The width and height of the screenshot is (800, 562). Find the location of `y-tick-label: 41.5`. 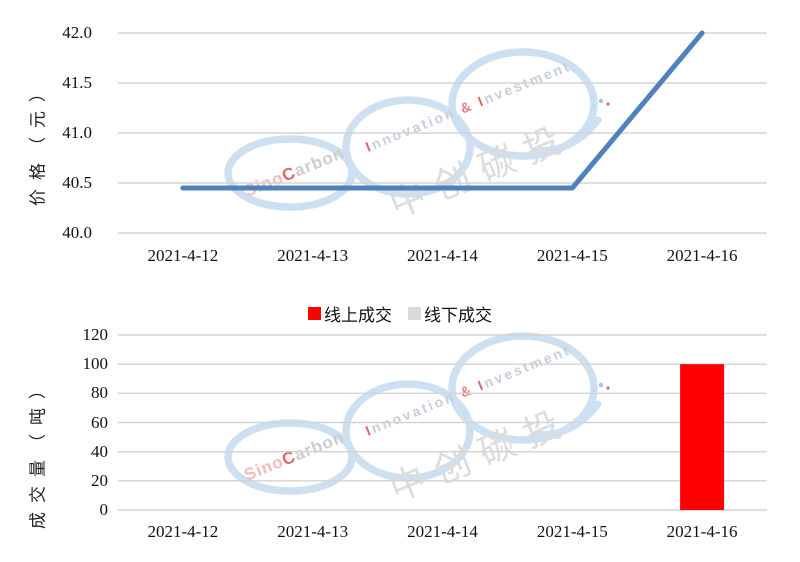

y-tick-label: 41.5 is located at coordinates (77, 82).